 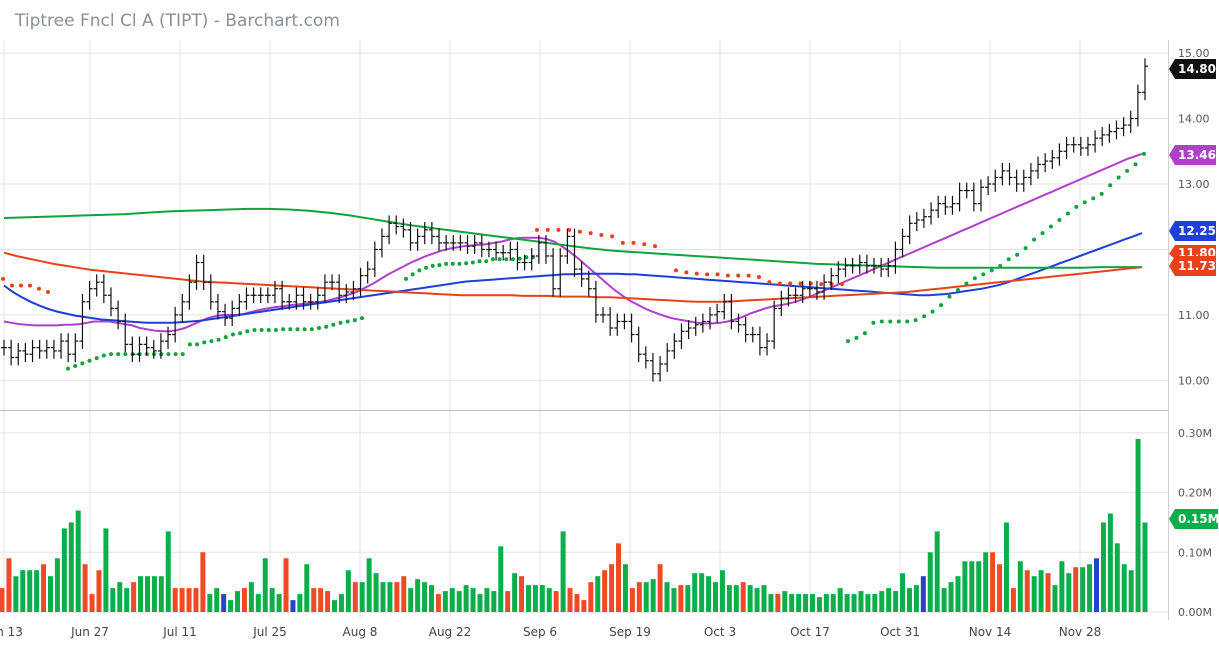 I want to click on x-tick-label: Oct 3, so click(x=720, y=632).